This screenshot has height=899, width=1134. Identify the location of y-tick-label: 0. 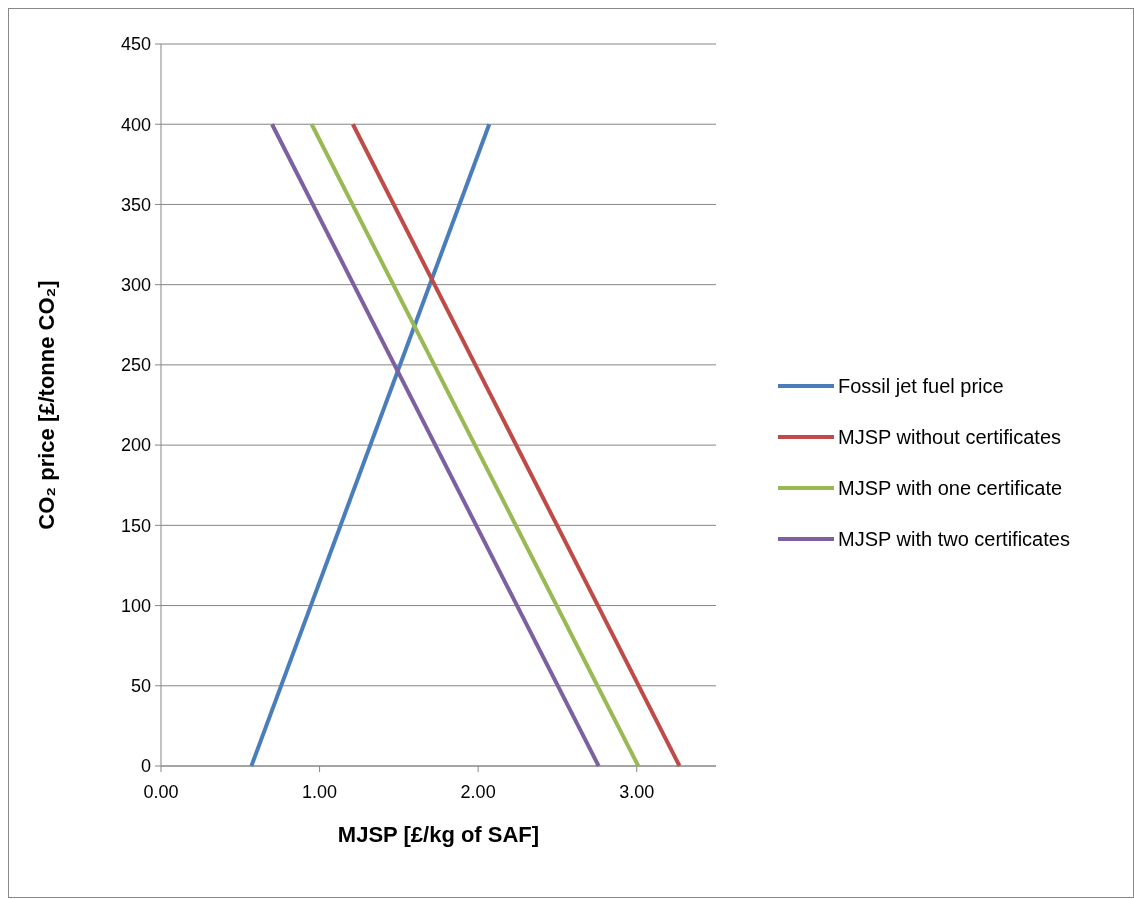
(145, 766).